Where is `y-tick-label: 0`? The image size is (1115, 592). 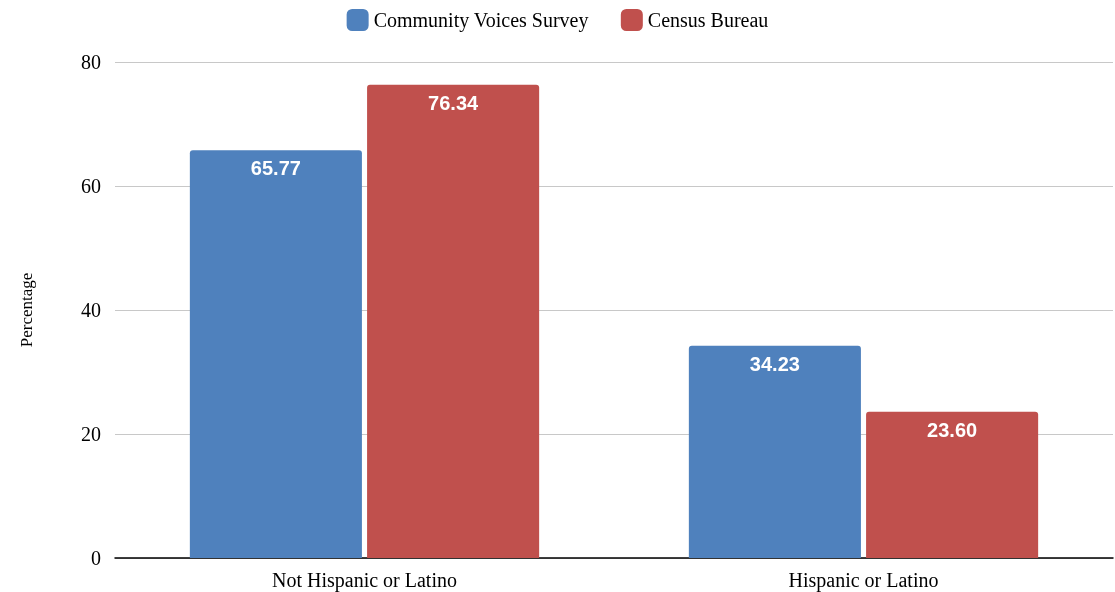
y-tick-label: 0 is located at coordinates (96, 558).